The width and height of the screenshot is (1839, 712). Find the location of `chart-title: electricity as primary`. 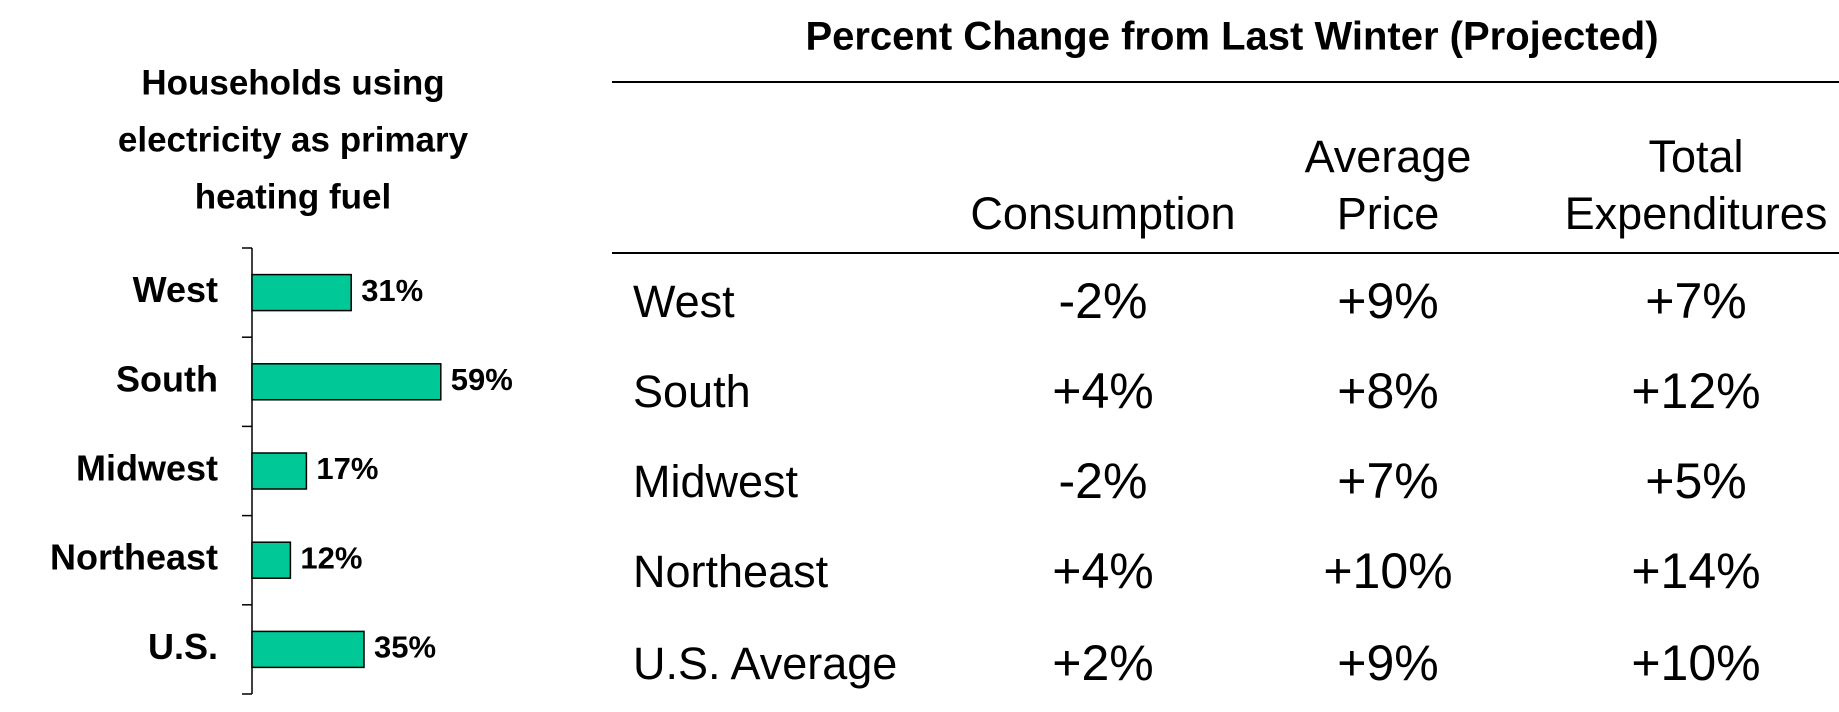

chart-title: electricity as primary is located at coordinates (293, 139).